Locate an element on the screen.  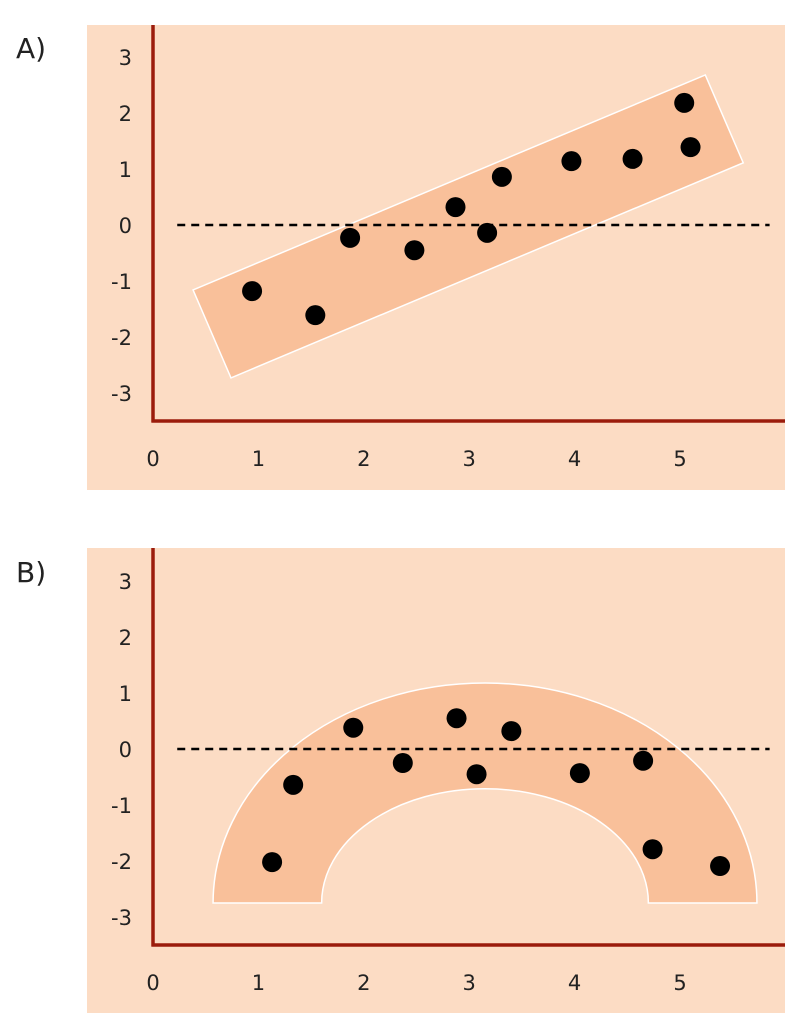
panel-label: B) is located at coordinates (31, 572).